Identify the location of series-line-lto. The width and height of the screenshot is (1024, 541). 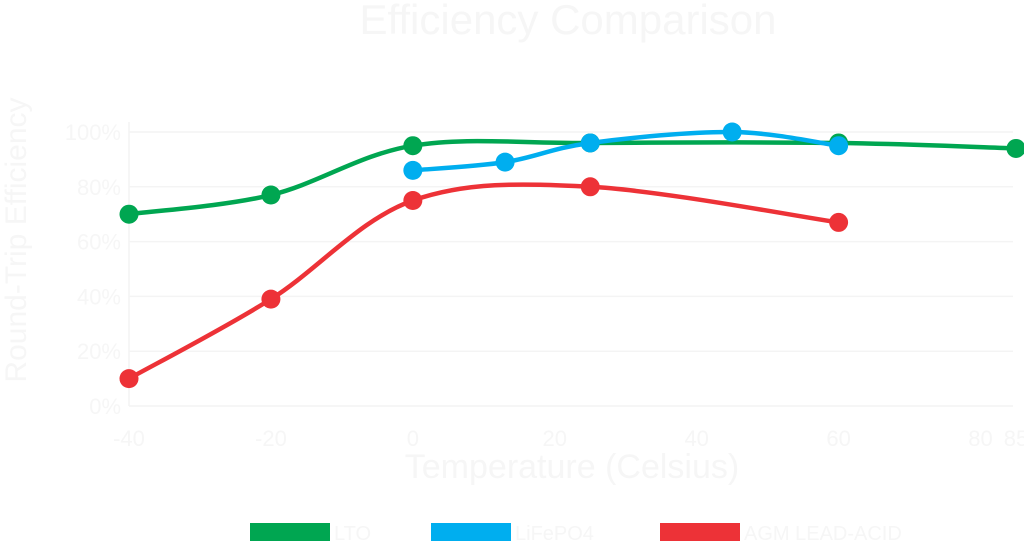
(572, 177).